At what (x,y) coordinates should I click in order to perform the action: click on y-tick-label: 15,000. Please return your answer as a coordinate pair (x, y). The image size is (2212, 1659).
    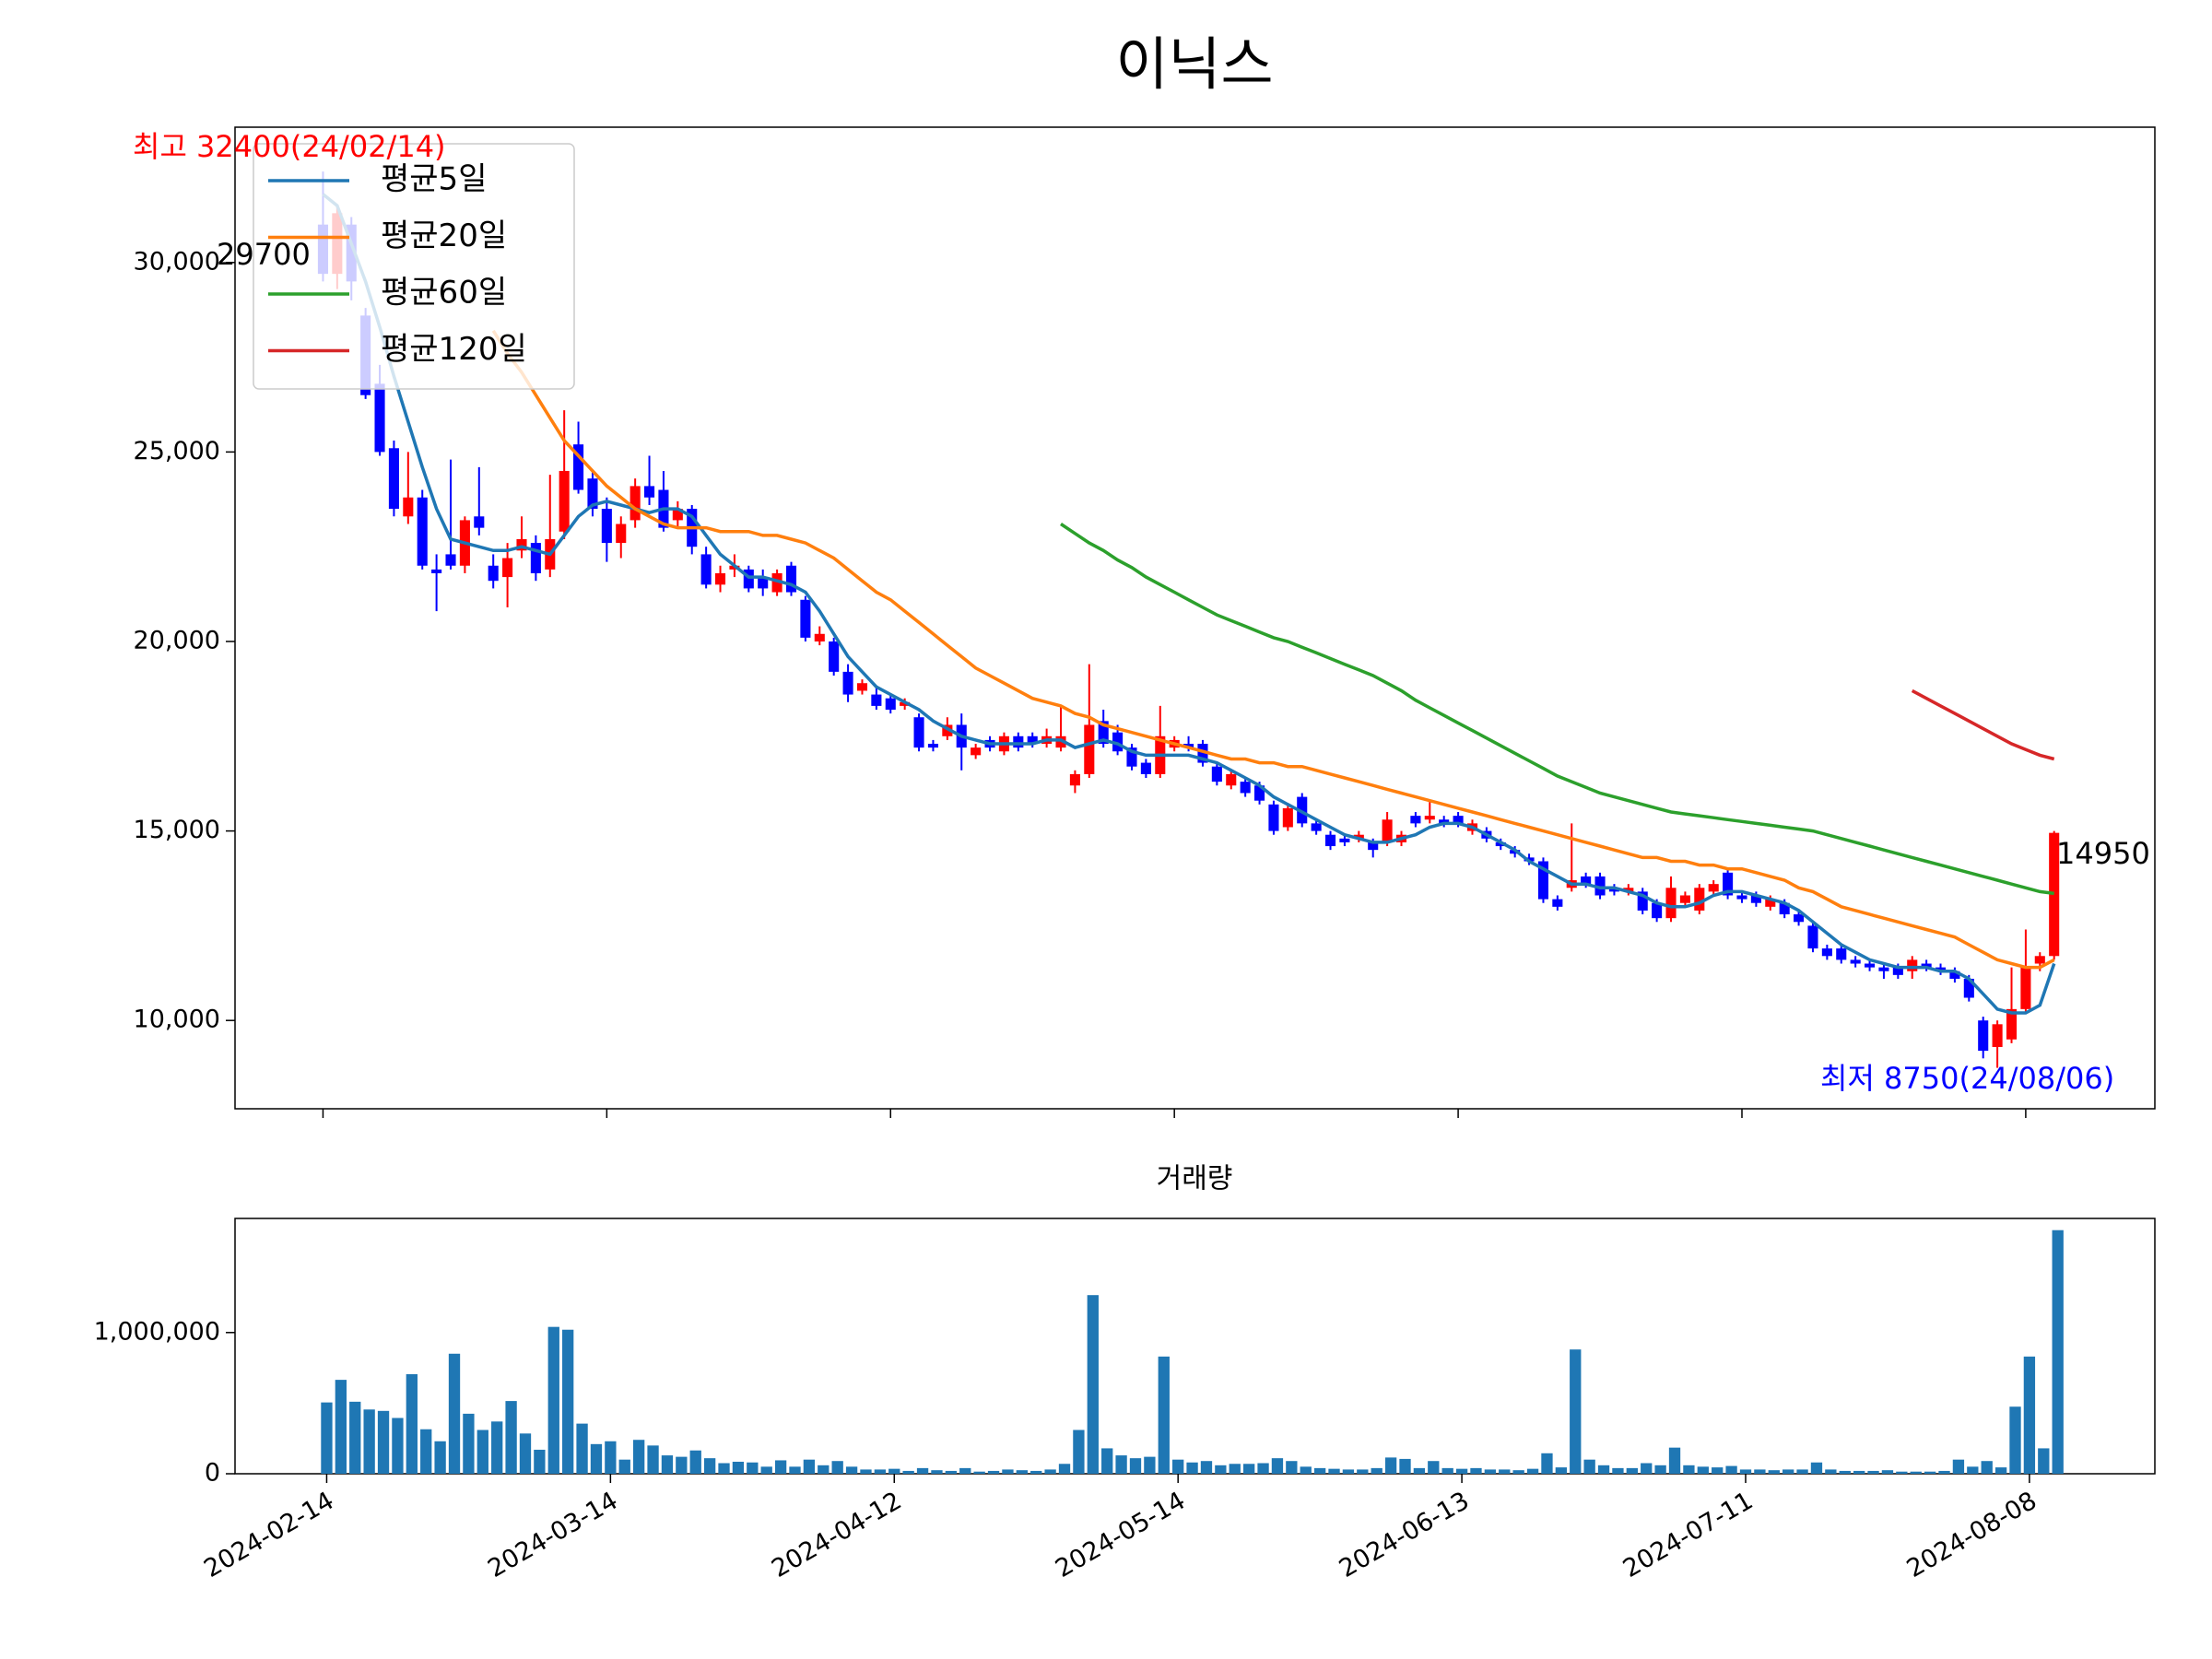
    Looking at the image, I should click on (177, 830).